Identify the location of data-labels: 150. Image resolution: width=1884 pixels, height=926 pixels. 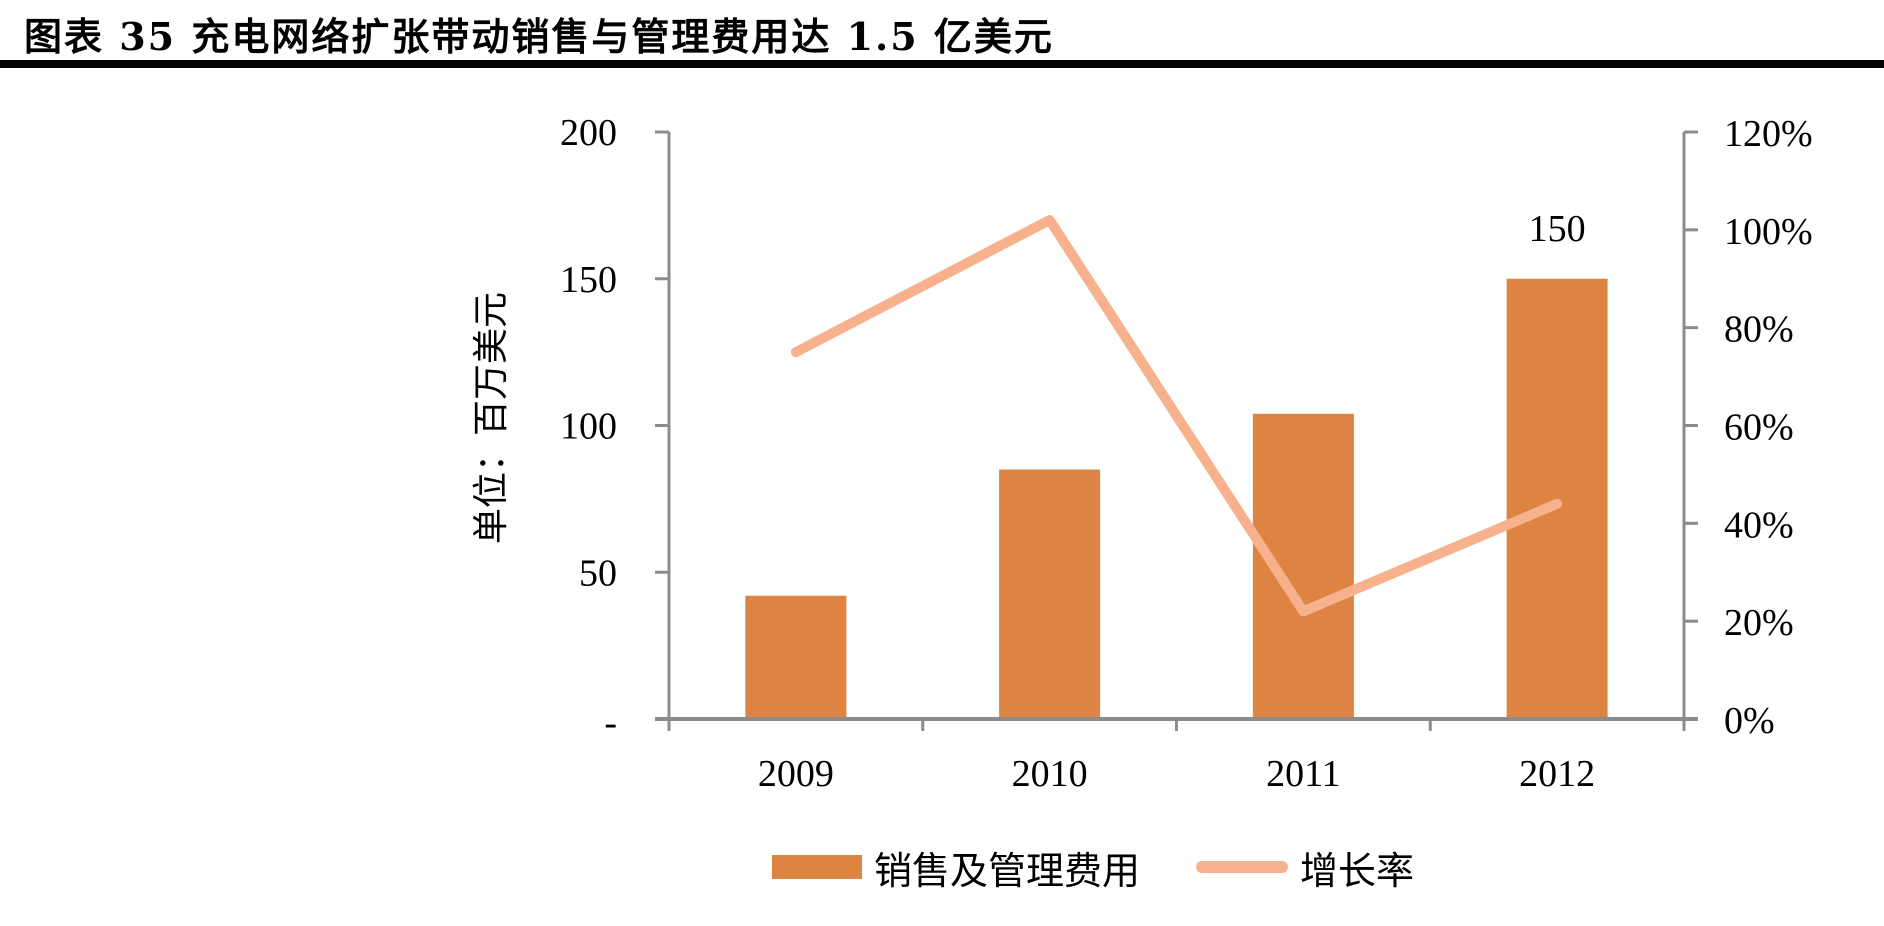
(1557, 229).